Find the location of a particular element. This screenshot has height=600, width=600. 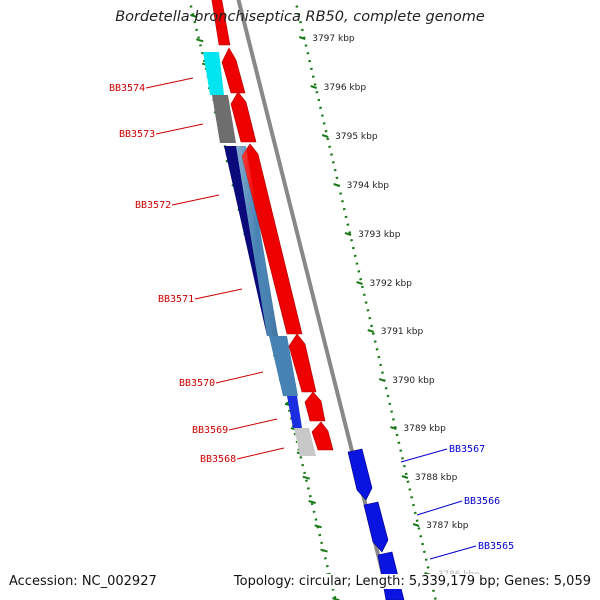

gene-bar-top-partial is located at coordinates (221, 23).